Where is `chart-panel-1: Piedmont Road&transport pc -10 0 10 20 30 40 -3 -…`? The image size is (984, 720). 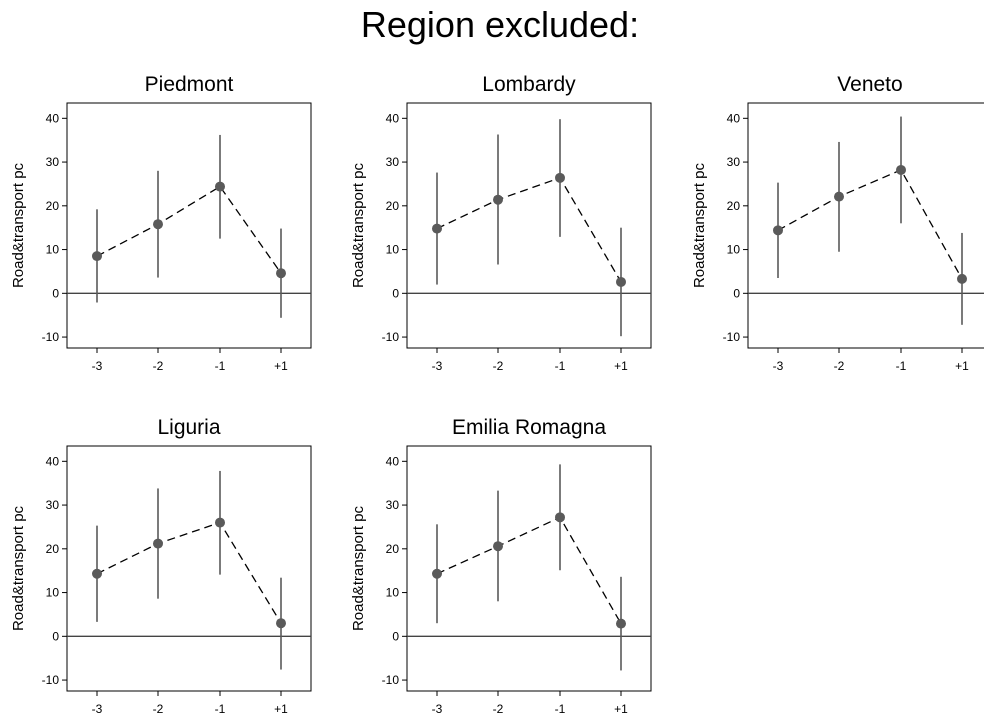
chart-panel-1: Piedmont Road&transport pc -10 0 10 20 30 40 -3 -… is located at coordinates (161, 223).